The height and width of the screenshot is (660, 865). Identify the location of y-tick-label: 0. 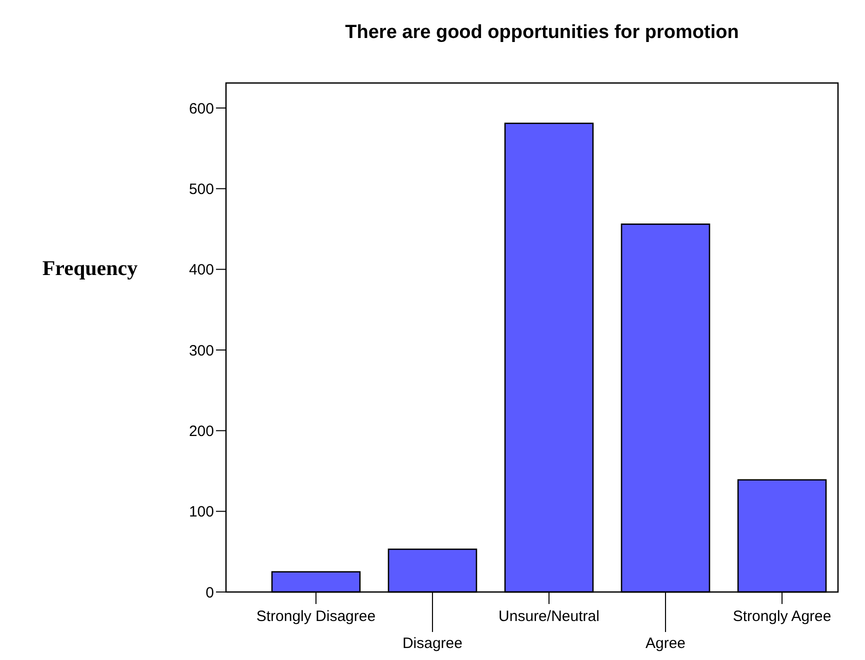
(210, 593).